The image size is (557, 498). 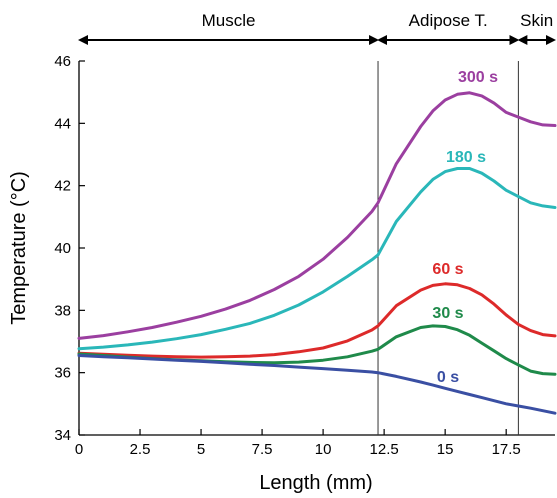 I want to click on y-tick-label: 46, so click(x=62, y=61).